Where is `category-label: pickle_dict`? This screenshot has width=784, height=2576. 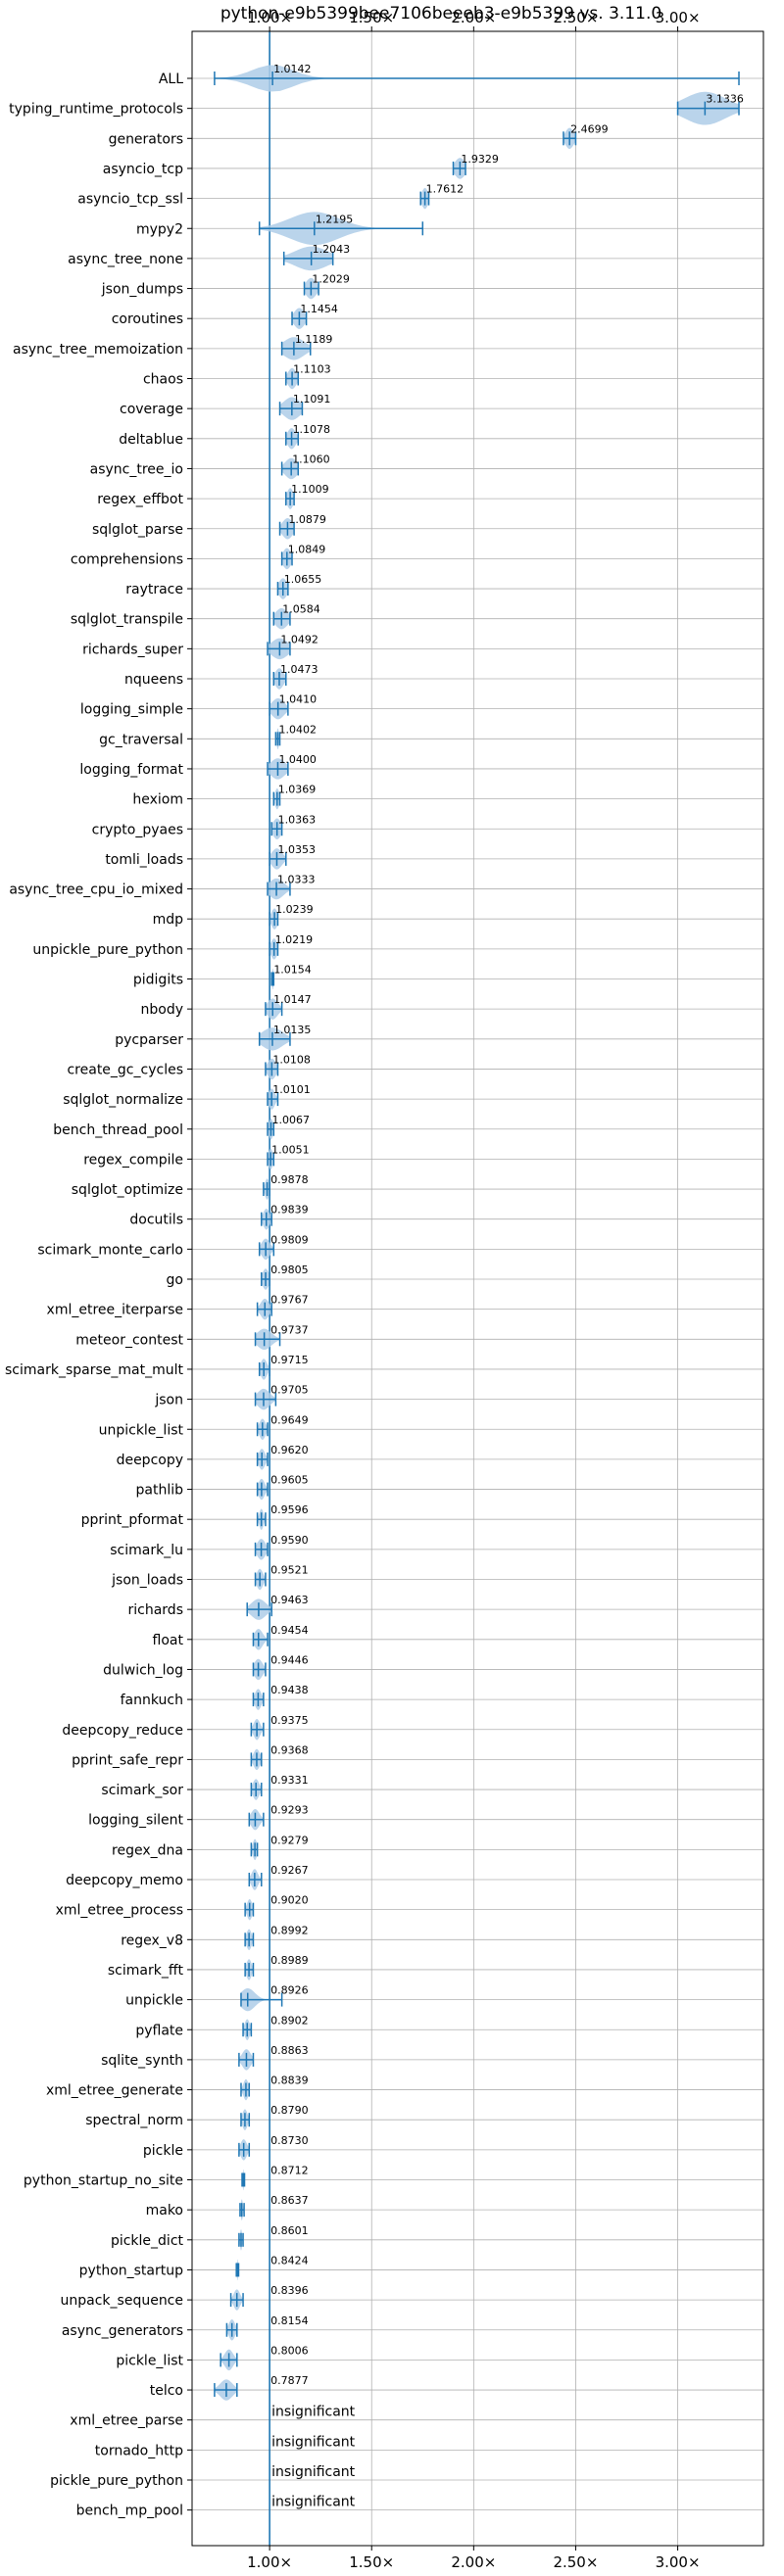
category-label: pickle_dict is located at coordinates (147, 2241).